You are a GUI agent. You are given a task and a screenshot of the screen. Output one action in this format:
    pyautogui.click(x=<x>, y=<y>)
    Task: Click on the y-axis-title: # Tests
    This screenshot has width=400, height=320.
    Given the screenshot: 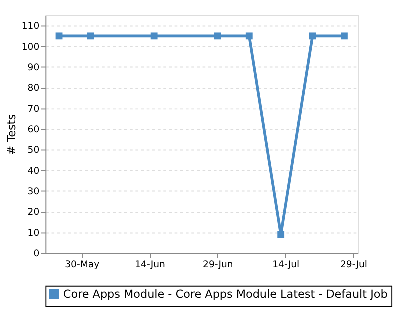 What is the action you would take?
    pyautogui.click(x=11, y=135)
    